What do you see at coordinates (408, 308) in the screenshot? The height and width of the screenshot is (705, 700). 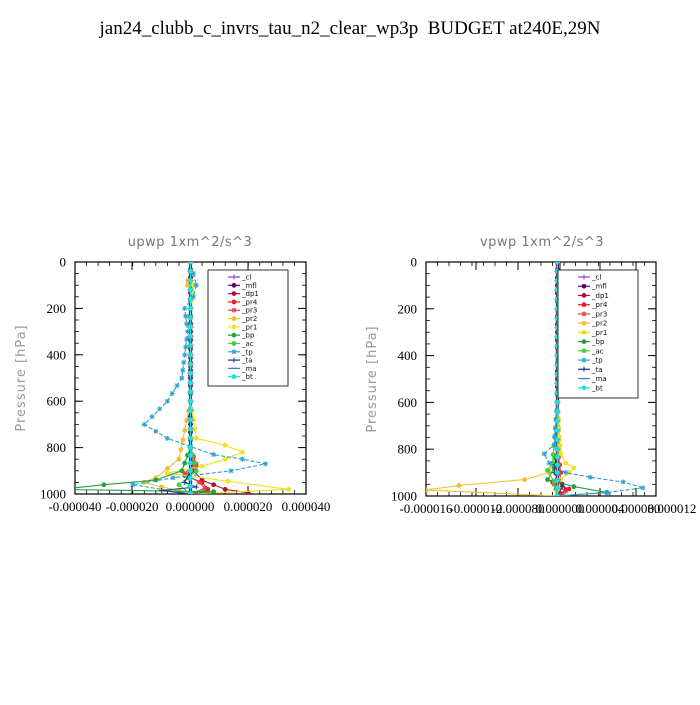 I see `y-tick-label: 200` at bounding box center [408, 308].